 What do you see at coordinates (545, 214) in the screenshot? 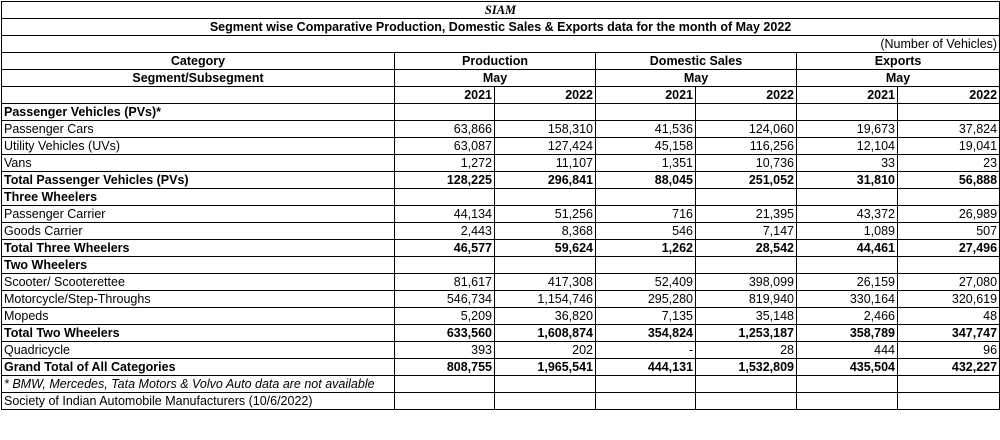
I see `value-cell: 51,256` at bounding box center [545, 214].